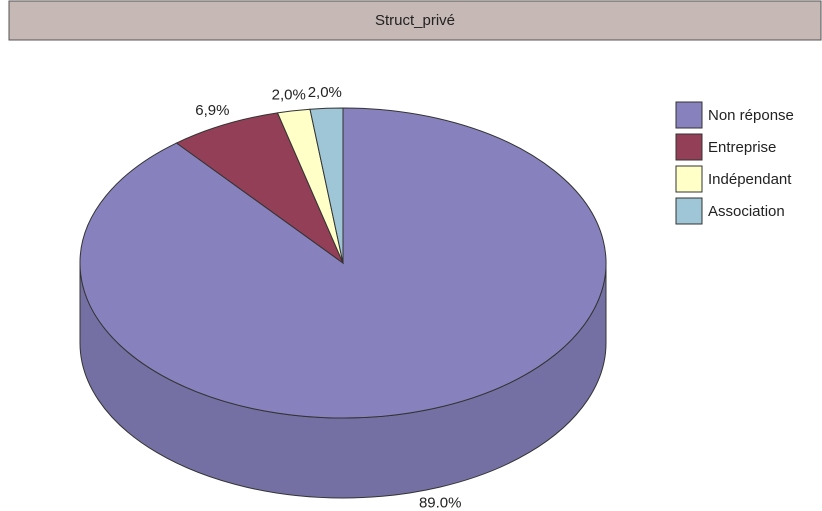  I want to click on title-bar, so click(415, 20).